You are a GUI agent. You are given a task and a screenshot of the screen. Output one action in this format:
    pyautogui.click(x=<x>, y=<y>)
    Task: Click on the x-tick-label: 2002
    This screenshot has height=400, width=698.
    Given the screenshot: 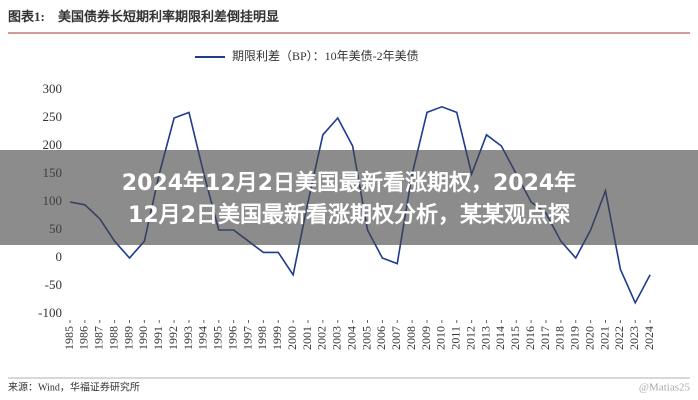 What is the action you would take?
    pyautogui.click(x=322, y=338)
    